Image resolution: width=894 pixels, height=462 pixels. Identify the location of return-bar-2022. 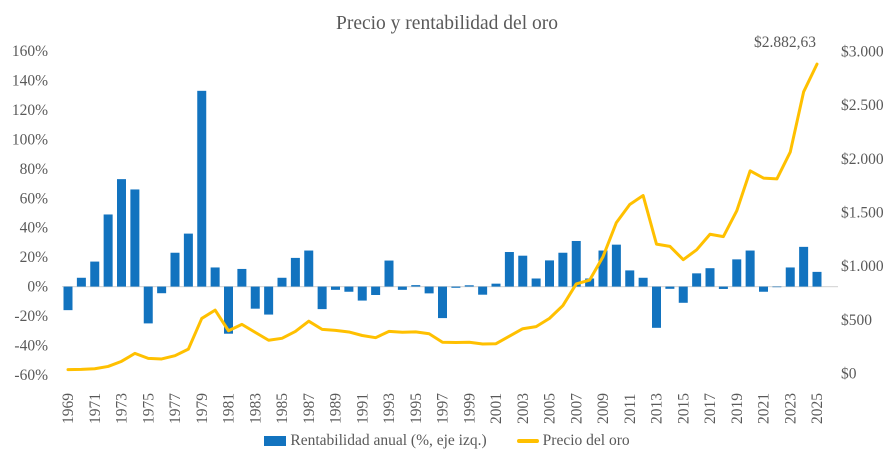
(777, 287).